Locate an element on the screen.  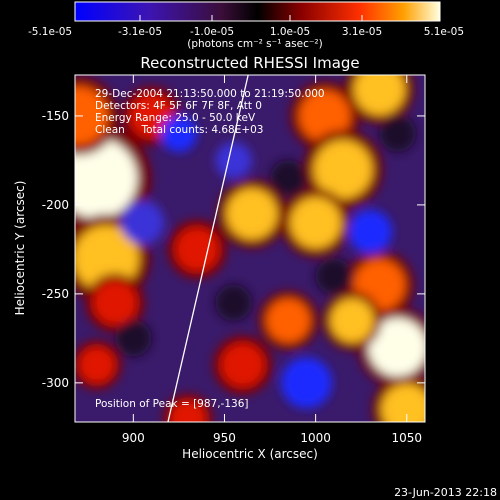
x-tick-label: 900 is located at coordinates (133, 438).